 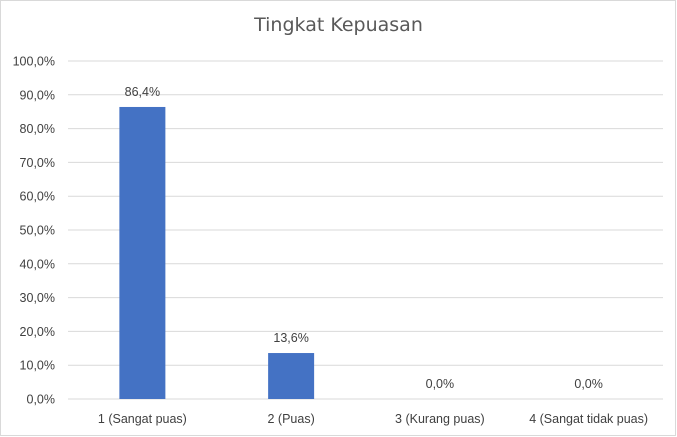 I want to click on y-tick-label: 0,0%, so click(x=41, y=400).